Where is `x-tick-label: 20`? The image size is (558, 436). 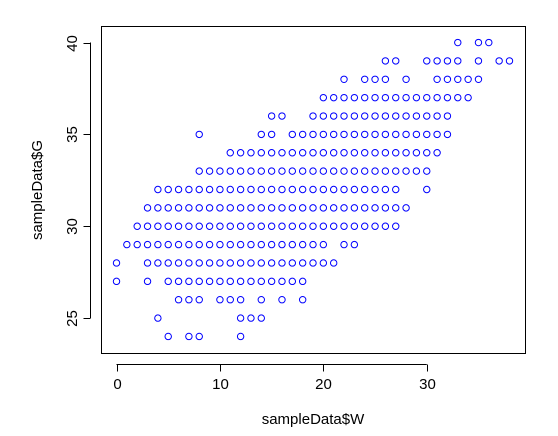 x-tick-label: 20 is located at coordinates (323, 384).